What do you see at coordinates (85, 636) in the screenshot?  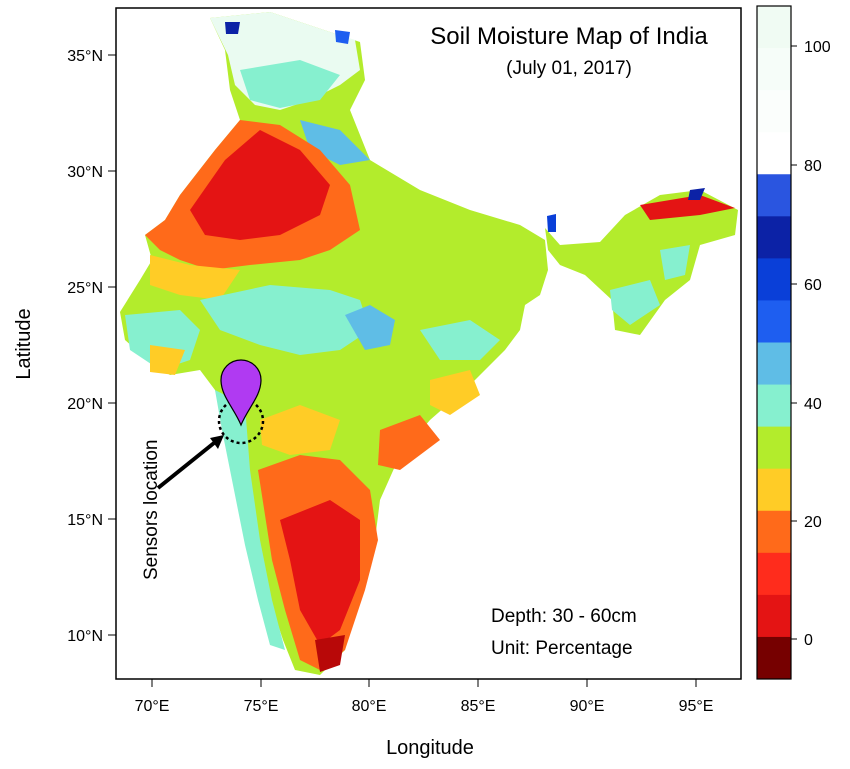 I see `y-tick-label: 10°N` at bounding box center [85, 636].